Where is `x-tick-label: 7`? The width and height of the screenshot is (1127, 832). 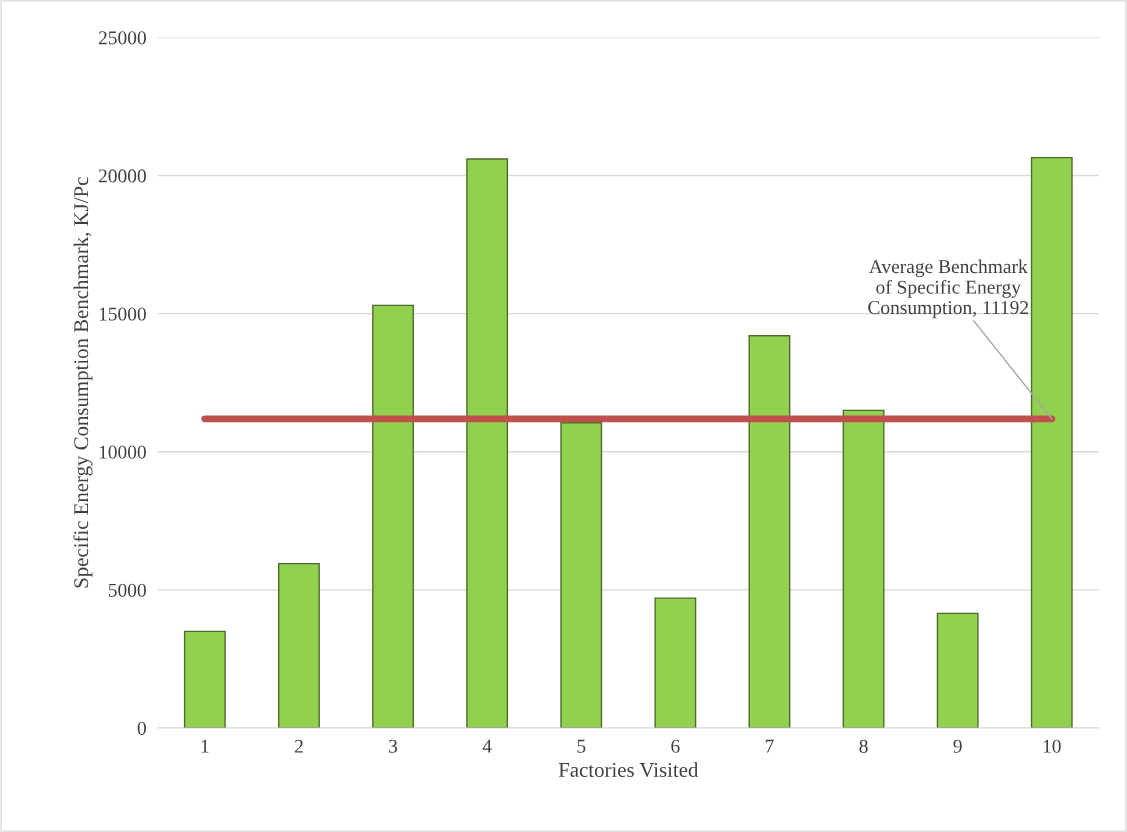
x-tick-label: 7 is located at coordinates (769, 746).